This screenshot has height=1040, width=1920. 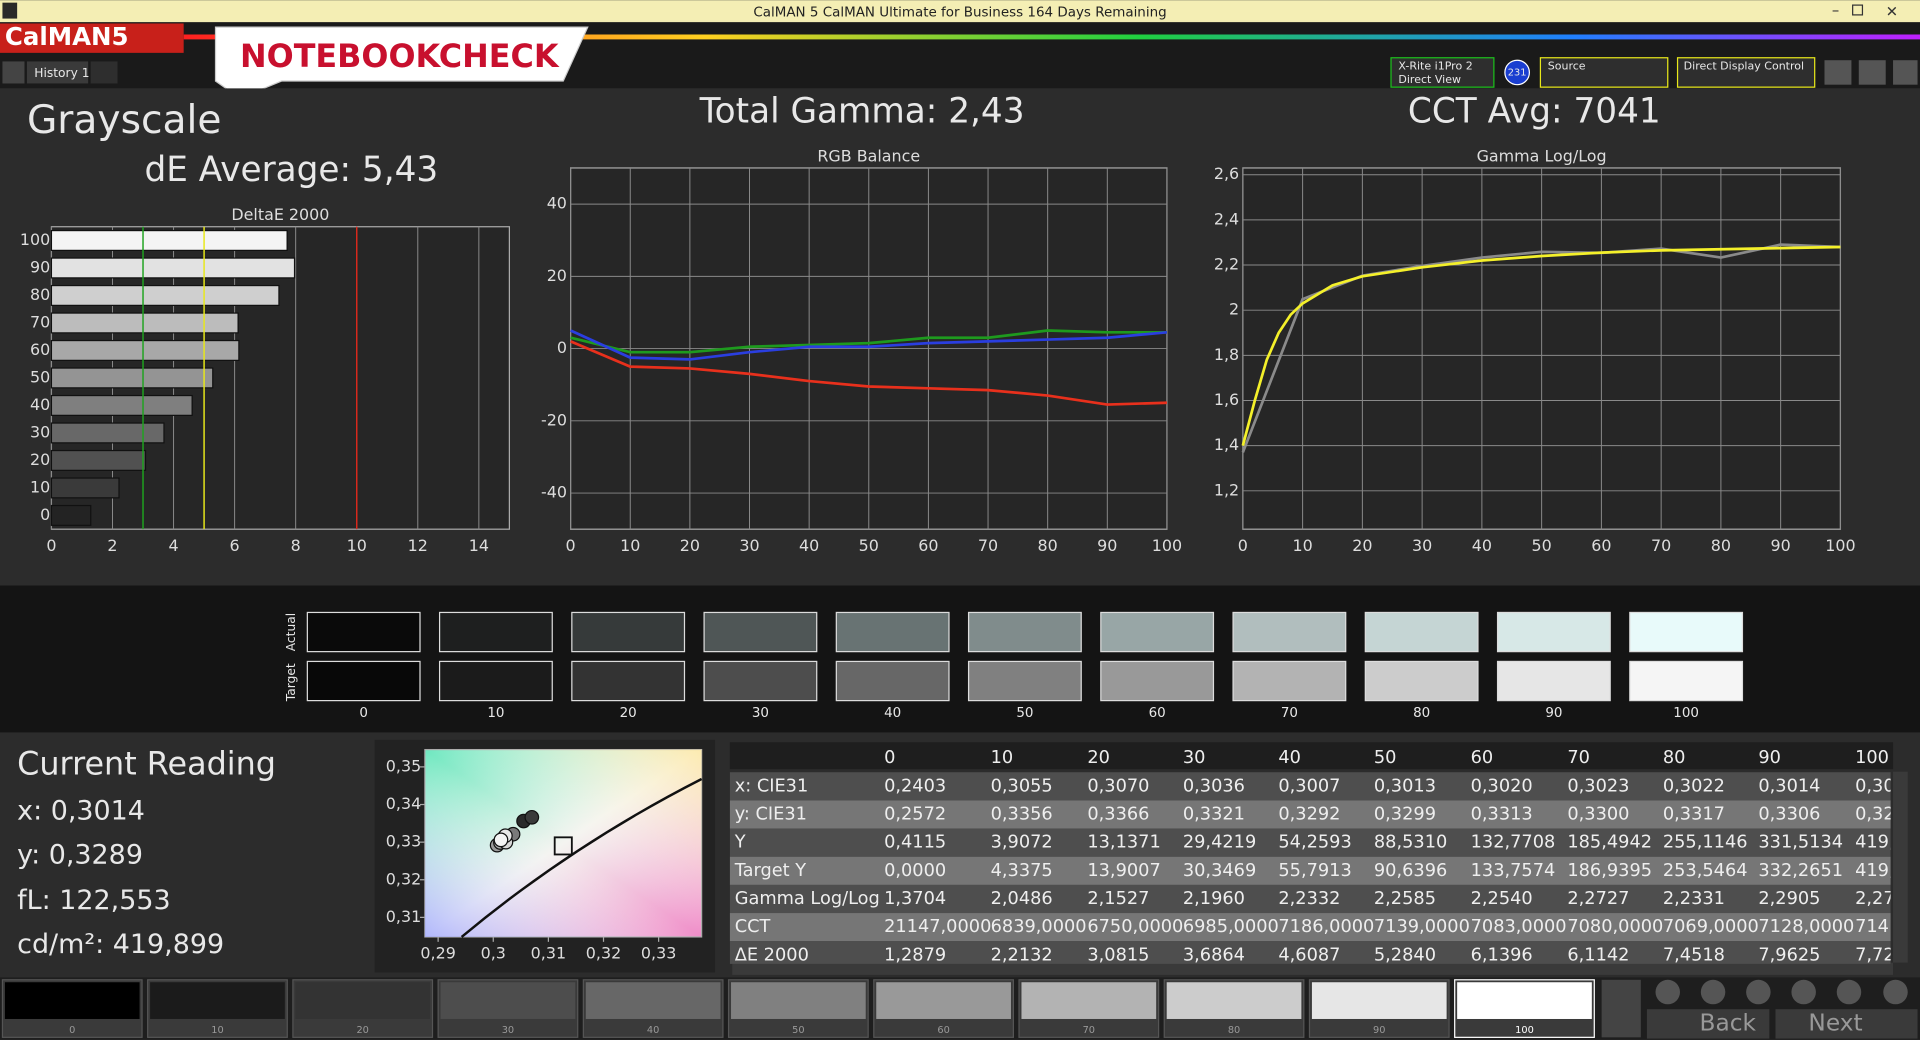 I want to click on column-header: 40, so click(x=1289, y=758).